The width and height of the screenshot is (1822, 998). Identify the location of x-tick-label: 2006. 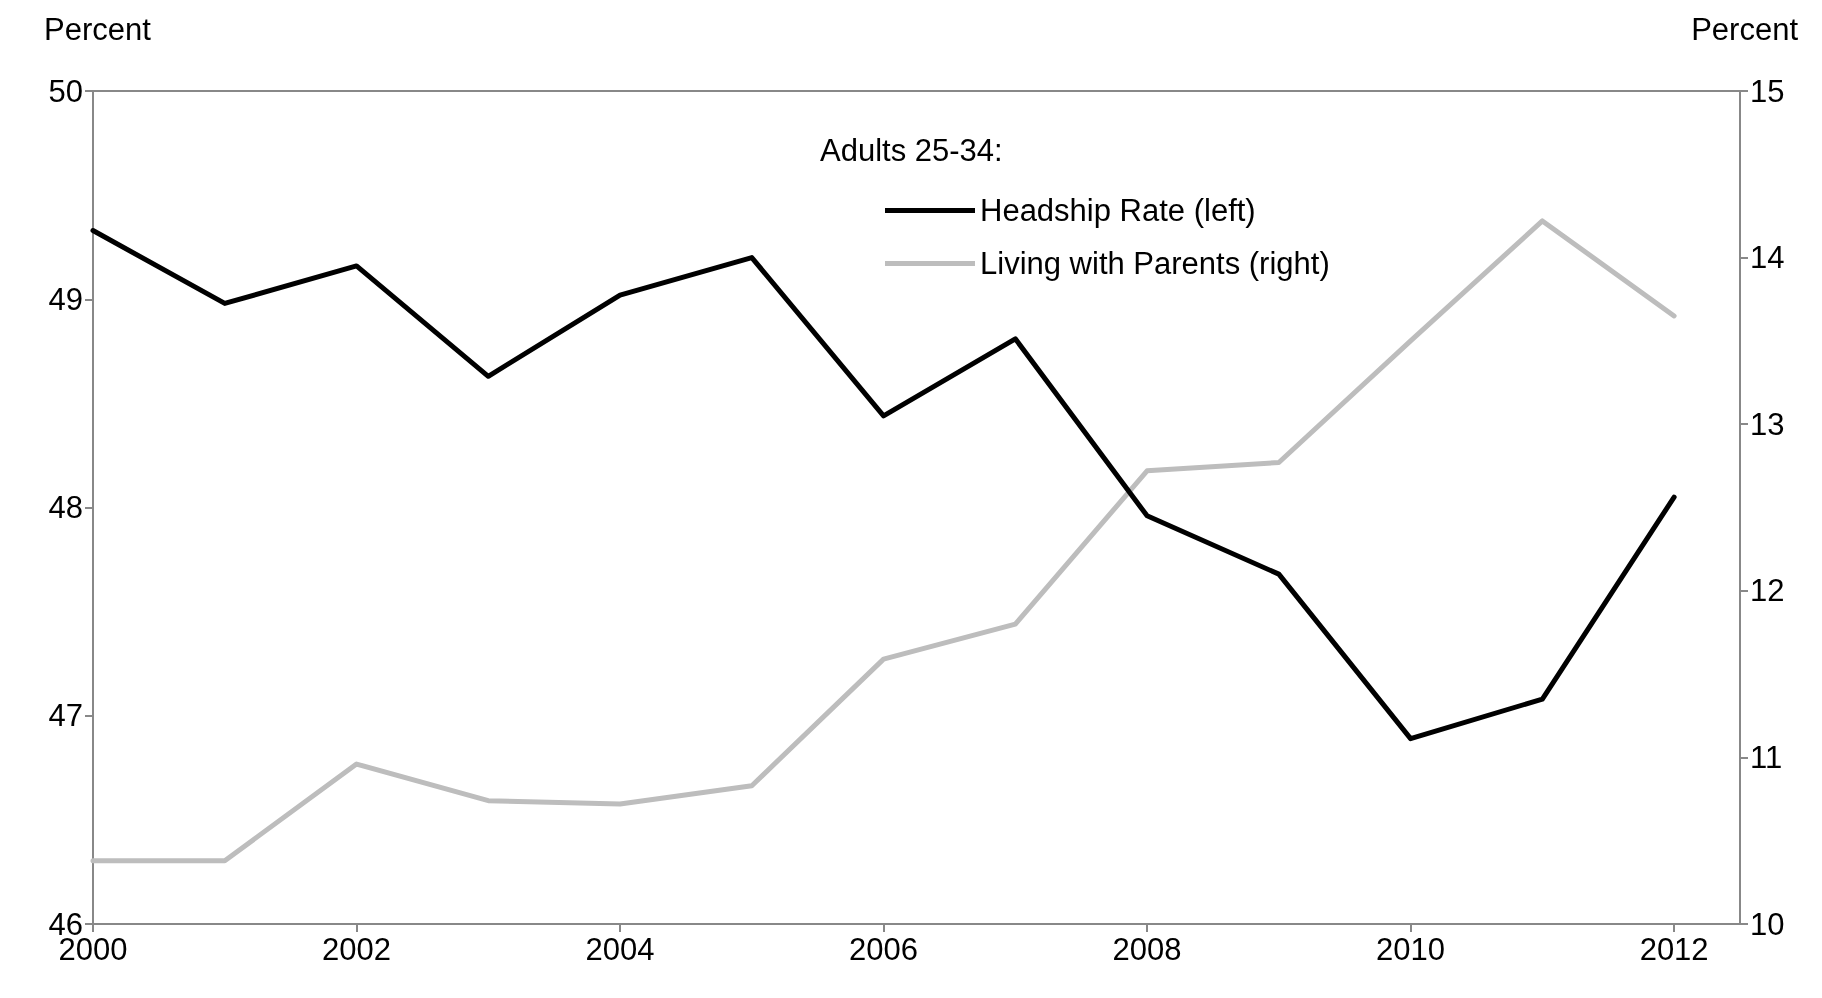
(884, 949).